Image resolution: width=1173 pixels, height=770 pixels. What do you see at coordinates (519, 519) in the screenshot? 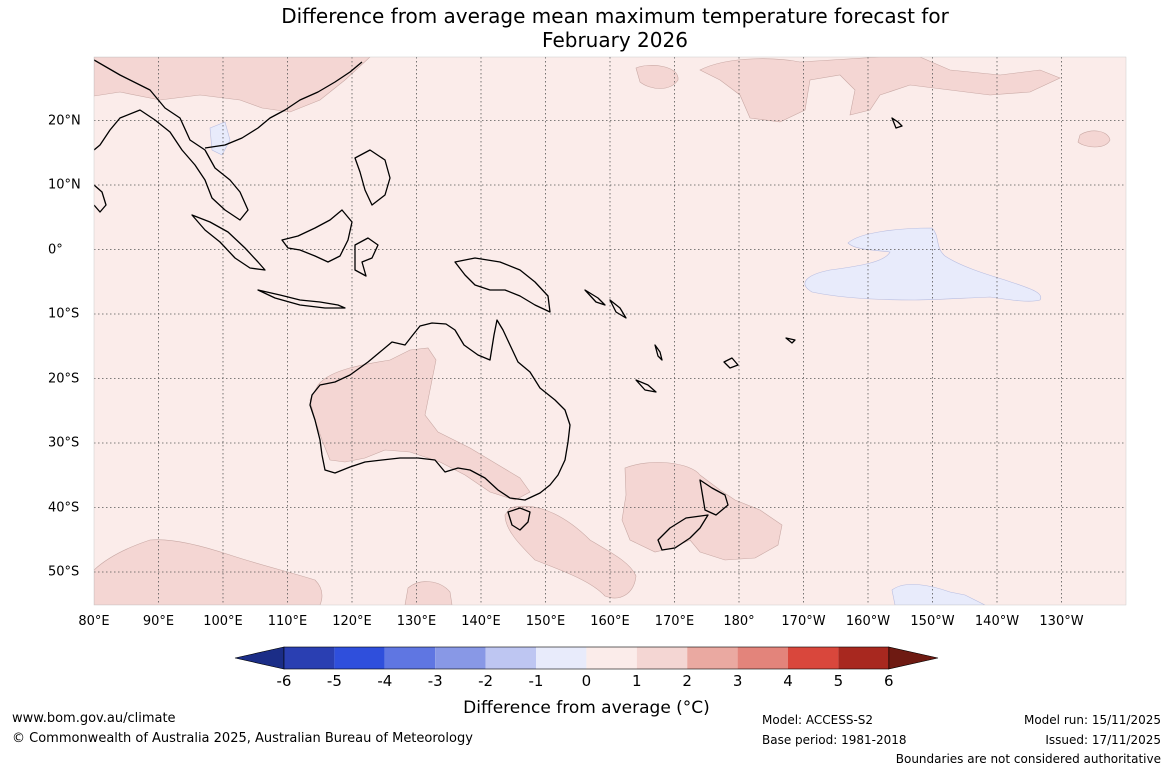
I see `coastline-tasmania` at bounding box center [519, 519].